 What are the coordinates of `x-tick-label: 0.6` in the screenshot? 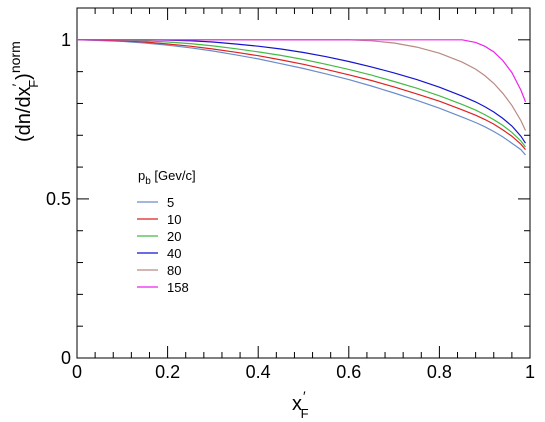 It's located at (348, 372).